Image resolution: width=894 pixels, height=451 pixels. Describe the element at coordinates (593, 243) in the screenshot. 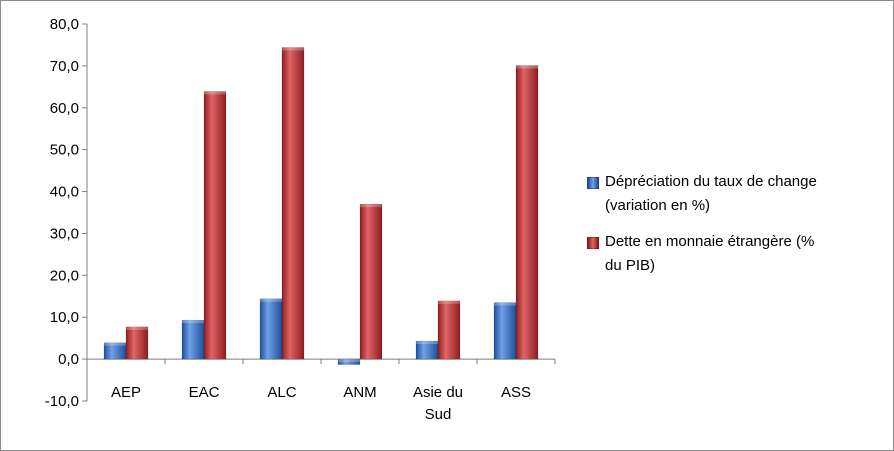

I see `legend-swatch-debt` at that location.